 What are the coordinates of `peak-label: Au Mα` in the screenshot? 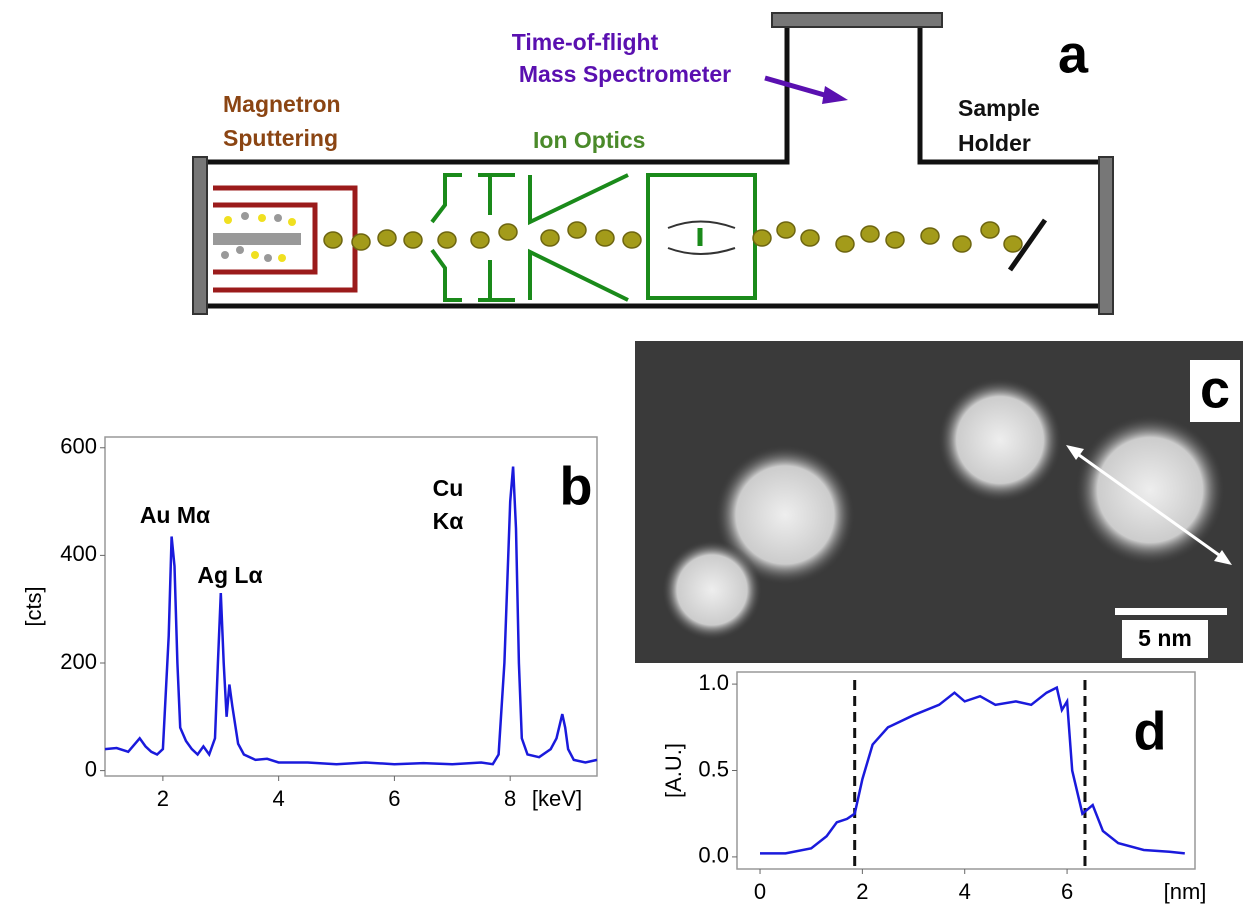 It's located at (175, 515).